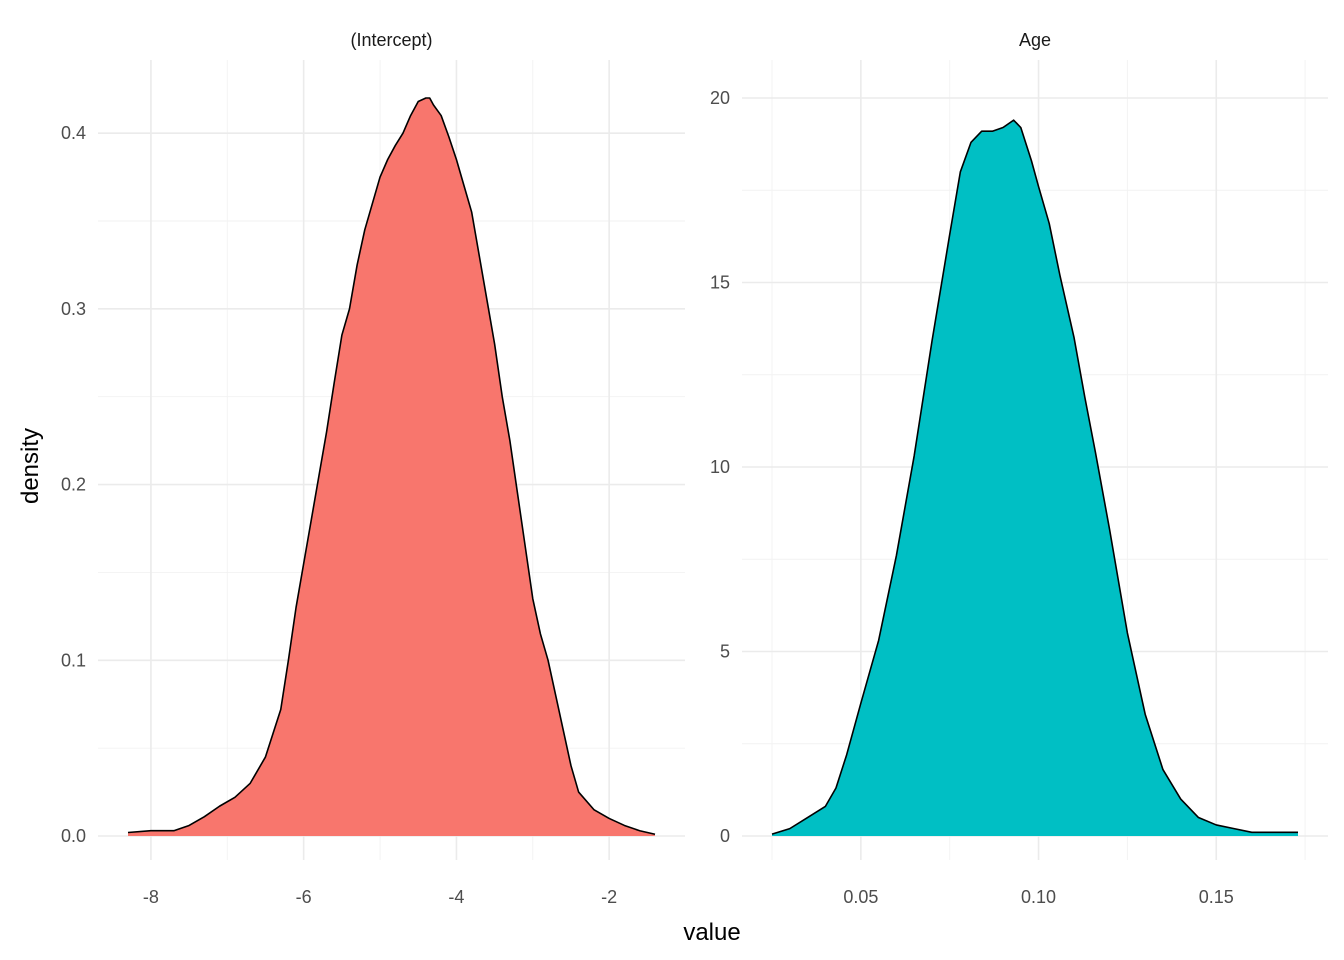 This screenshot has height=960, width=1344. I want to click on facet-label-age: Age, so click(1035, 40).